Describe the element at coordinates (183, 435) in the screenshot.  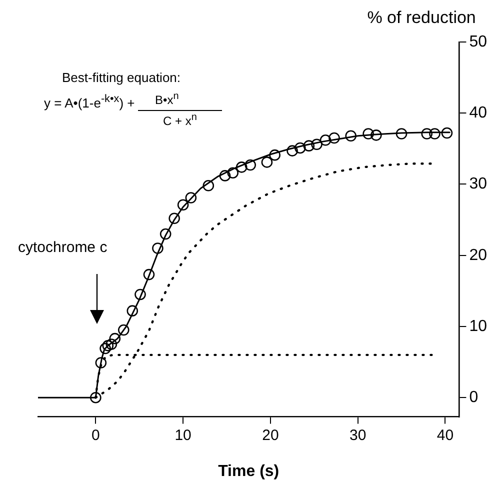
I see `x-tick-label: 10` at that location.